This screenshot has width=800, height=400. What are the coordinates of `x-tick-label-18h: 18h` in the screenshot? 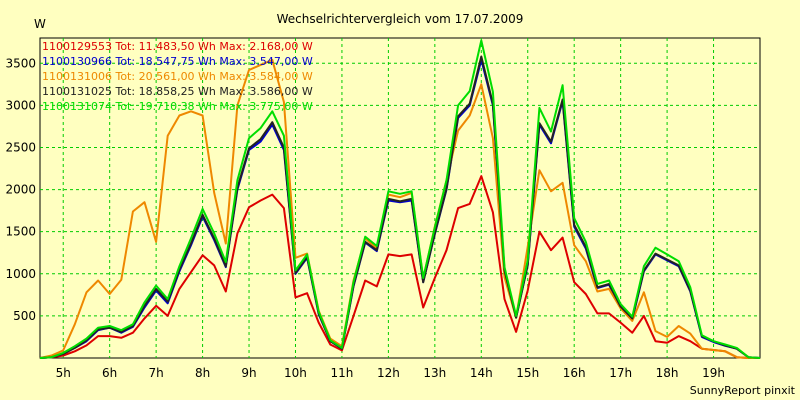 It's located at (667, 373).